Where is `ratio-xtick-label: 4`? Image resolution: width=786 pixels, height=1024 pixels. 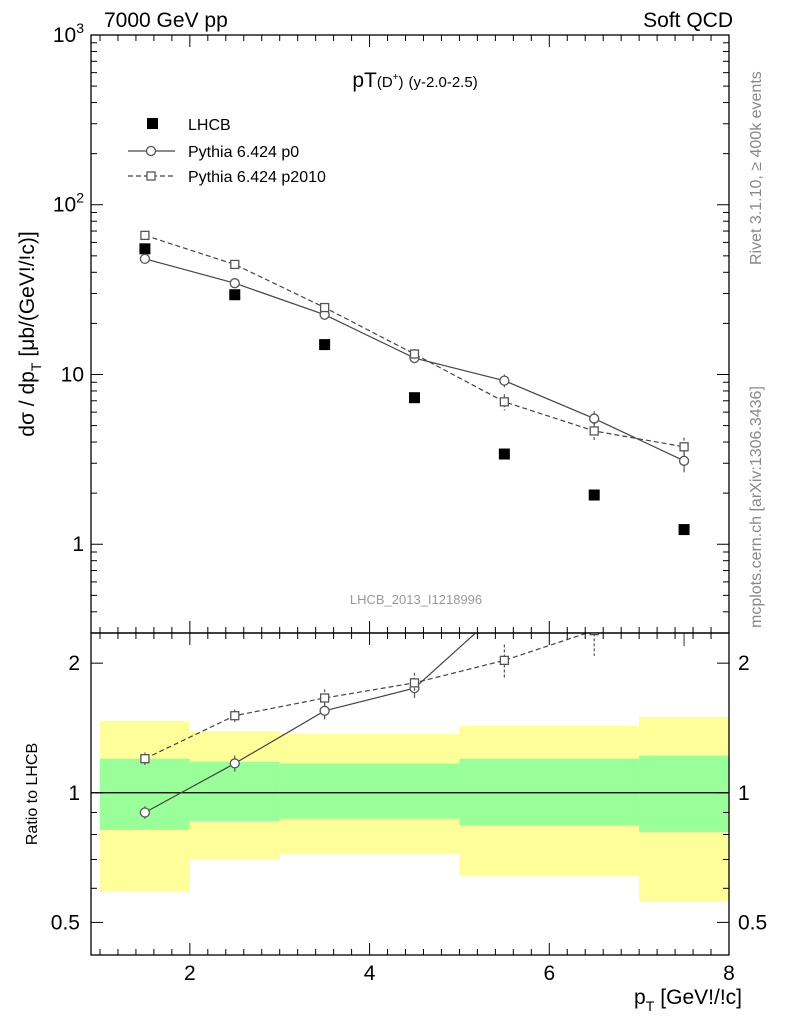 ratio-xtick-label: 4 is located at coordinates (370, 973).